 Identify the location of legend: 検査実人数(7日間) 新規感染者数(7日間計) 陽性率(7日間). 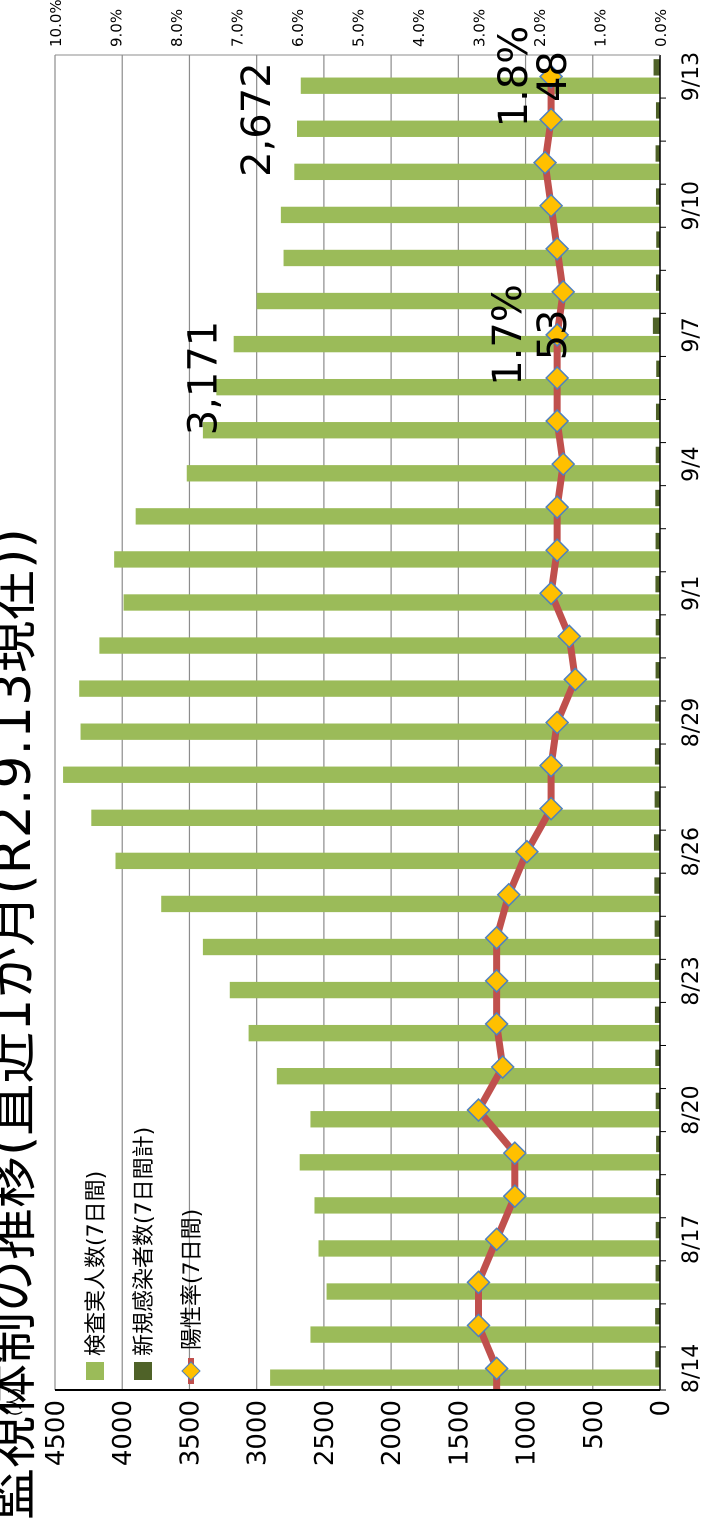
(144, 1255).